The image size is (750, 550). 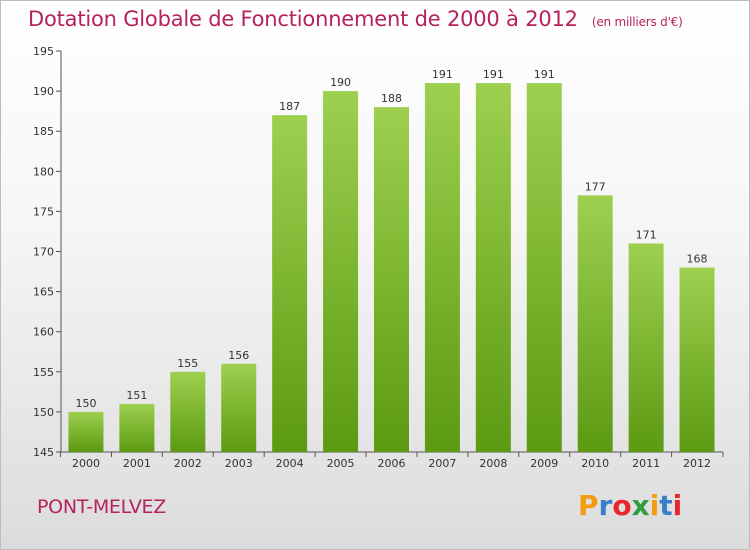 What do you see at coordinates (43, 332) in the screenshot?
I see `y-tick-label: 160` at bounding box center [43, 332].